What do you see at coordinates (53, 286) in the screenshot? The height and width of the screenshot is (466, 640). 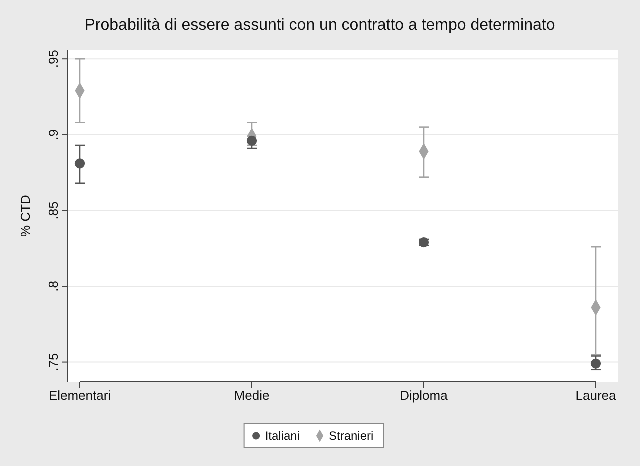 I see `y-tick-label: .8` at bounding box center [53, 286].